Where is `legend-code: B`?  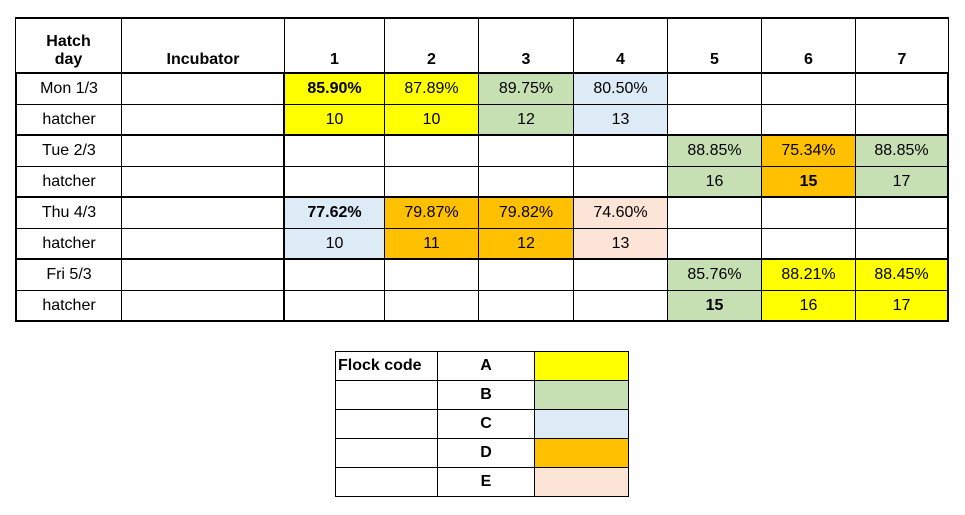 legend-code: B is located at coordinates (486, 395).